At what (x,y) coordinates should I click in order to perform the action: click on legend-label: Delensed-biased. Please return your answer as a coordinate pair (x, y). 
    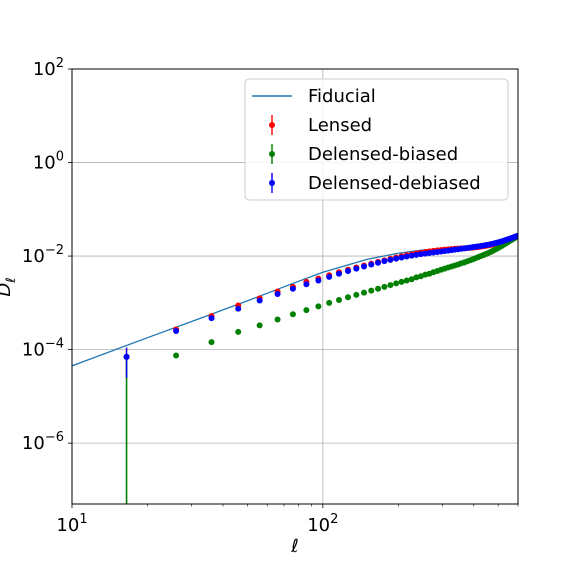
    Looking at the image, I should click on (383, 154).